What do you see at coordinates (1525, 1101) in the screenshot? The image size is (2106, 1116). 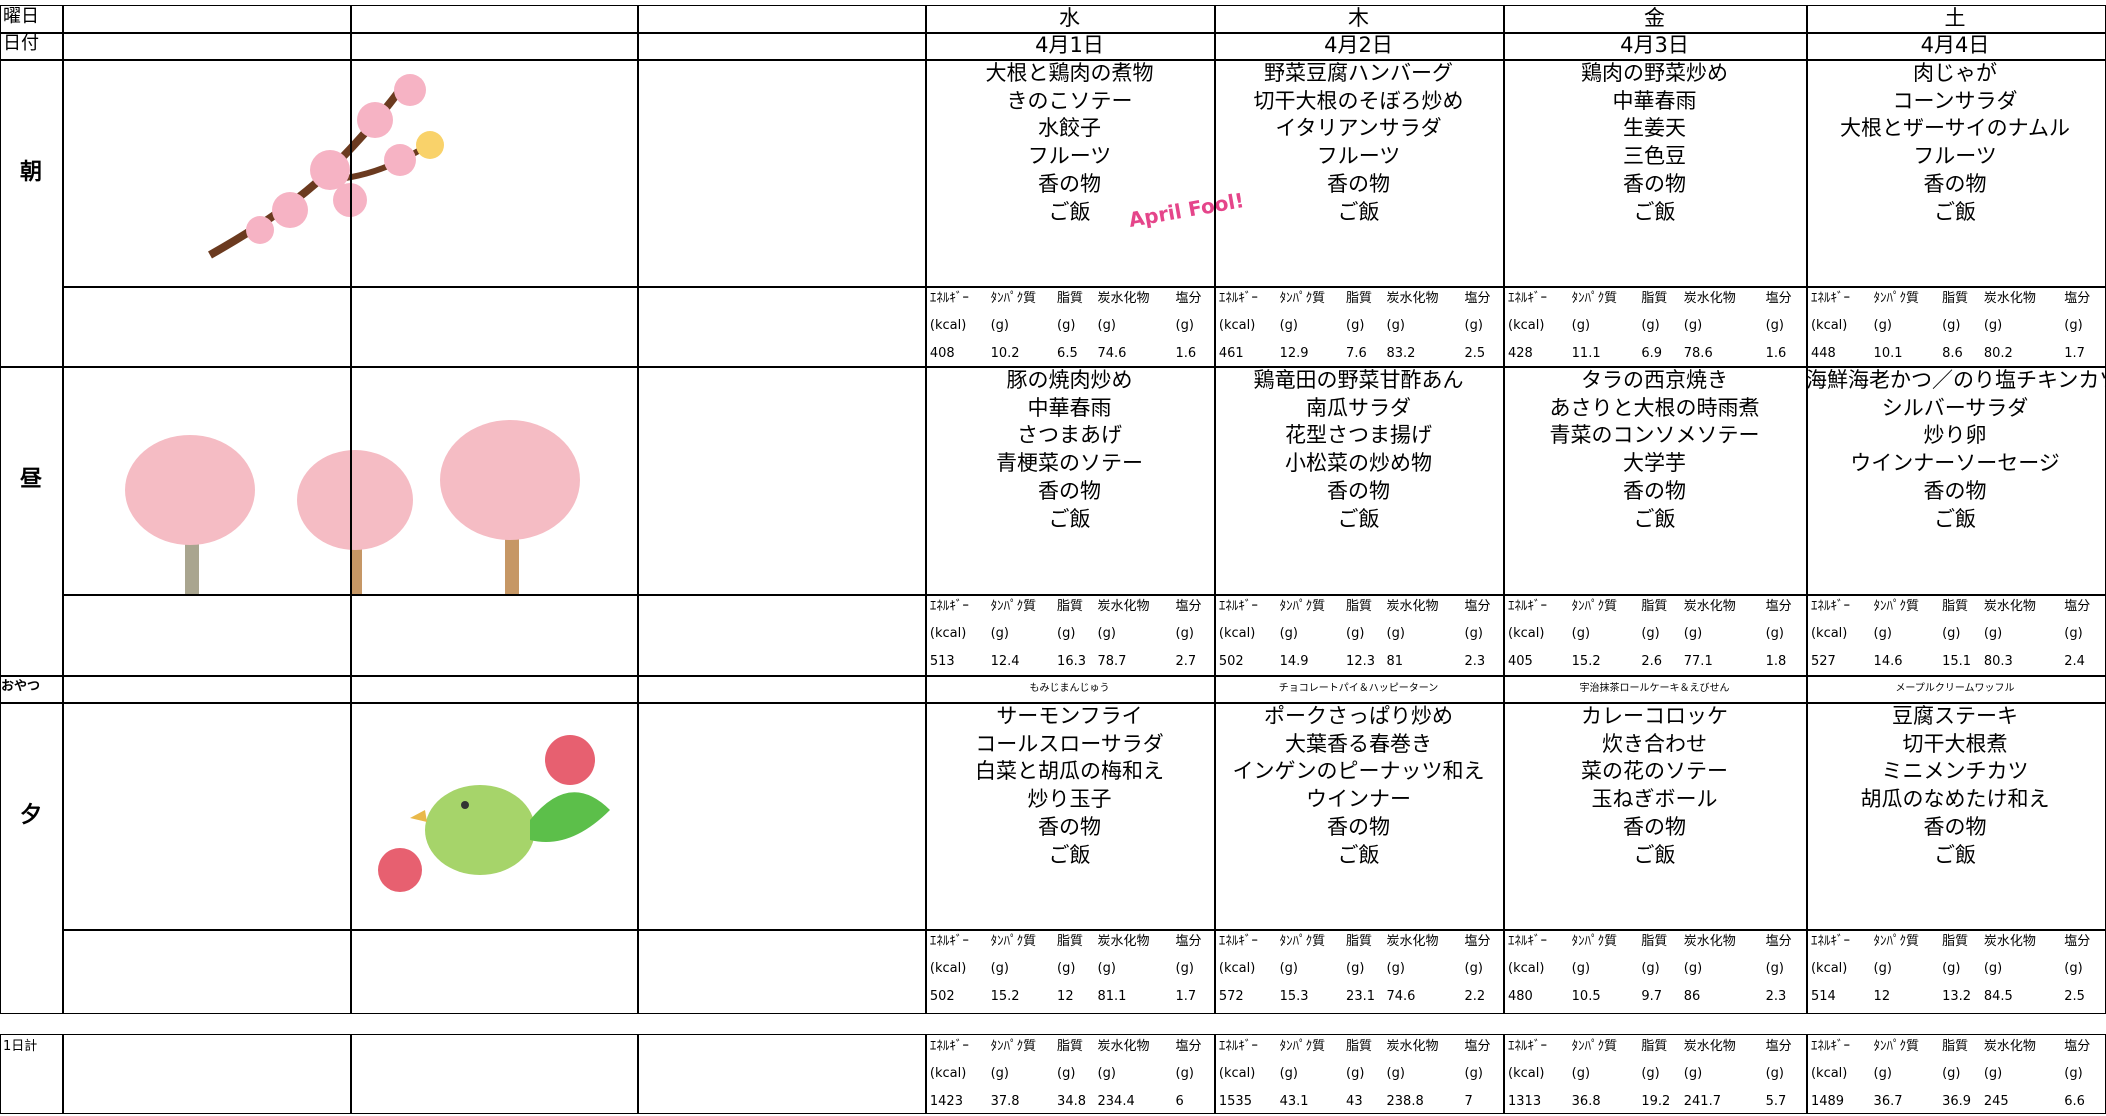 I see `total-value: 1313` at bounding box center [1525, 1101].